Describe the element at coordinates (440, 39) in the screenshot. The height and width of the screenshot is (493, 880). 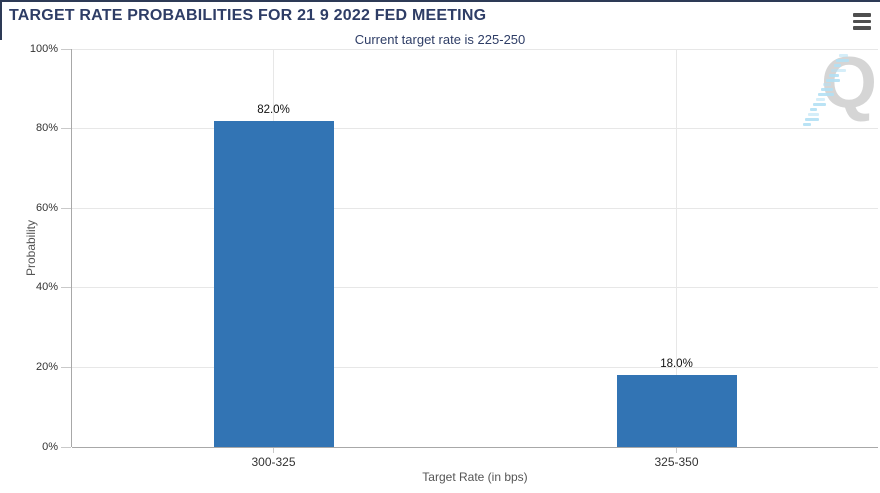
I see `chart-subtitle: Current target rate is 225-250` at that location.